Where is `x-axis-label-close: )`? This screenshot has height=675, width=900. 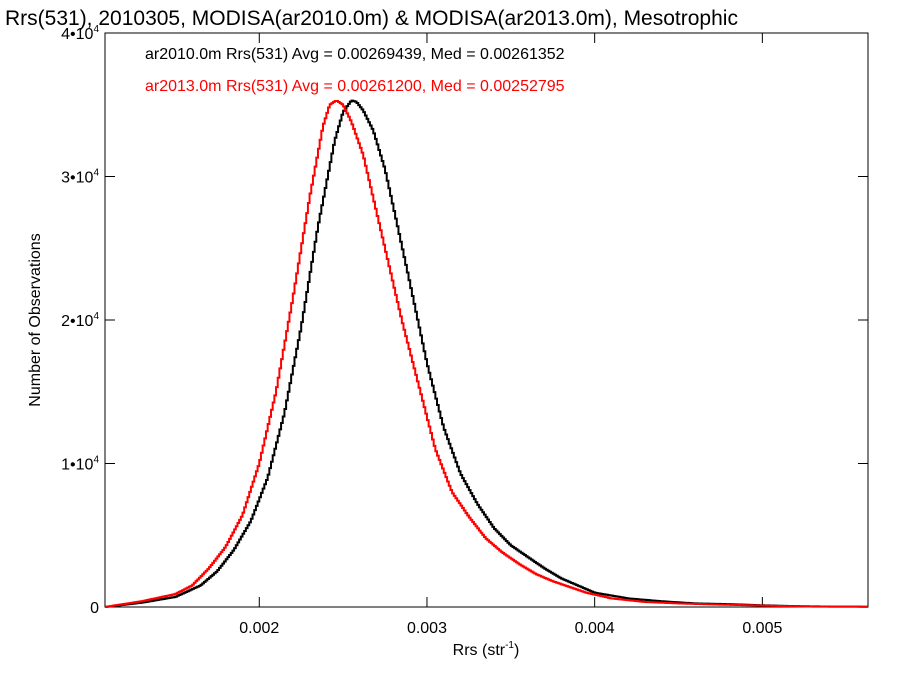
x-axis-label-close: ) is located at coordinates (516, 650).